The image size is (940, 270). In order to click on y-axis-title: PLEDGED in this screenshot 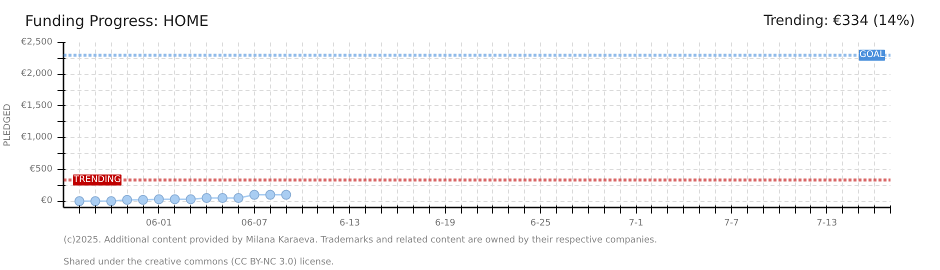, I will do `click(8, 125)`.